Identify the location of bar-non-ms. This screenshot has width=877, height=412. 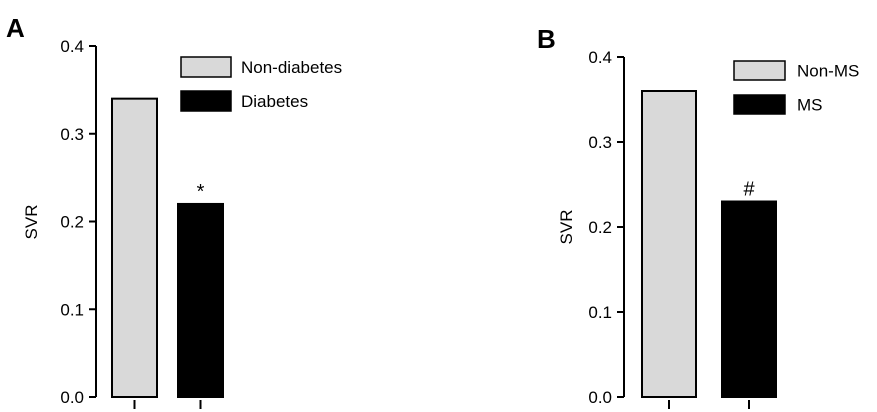
(669, 244).